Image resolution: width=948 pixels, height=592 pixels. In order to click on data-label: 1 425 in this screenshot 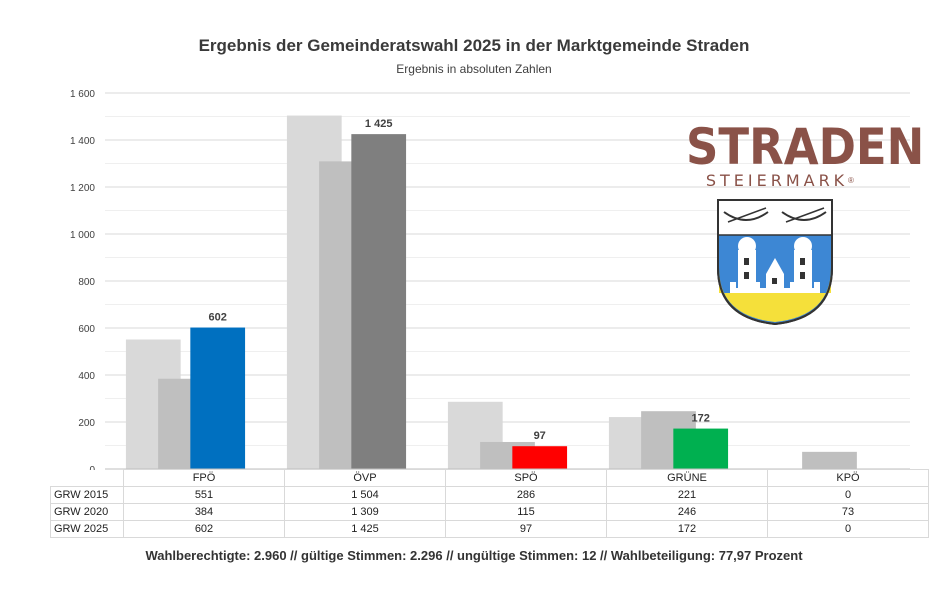, I will do `click(379, 124)`.